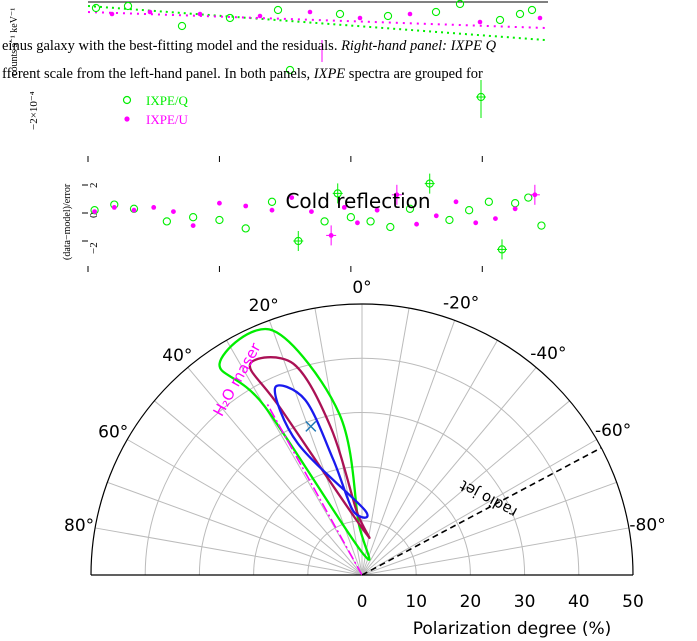 Image resolution: width=697 pixels, height=641 pixels. What do you see at coordinates (177, 356) in the screenshot?
I see `angle-tick-label: 40°` at bounding box center [177, 356].